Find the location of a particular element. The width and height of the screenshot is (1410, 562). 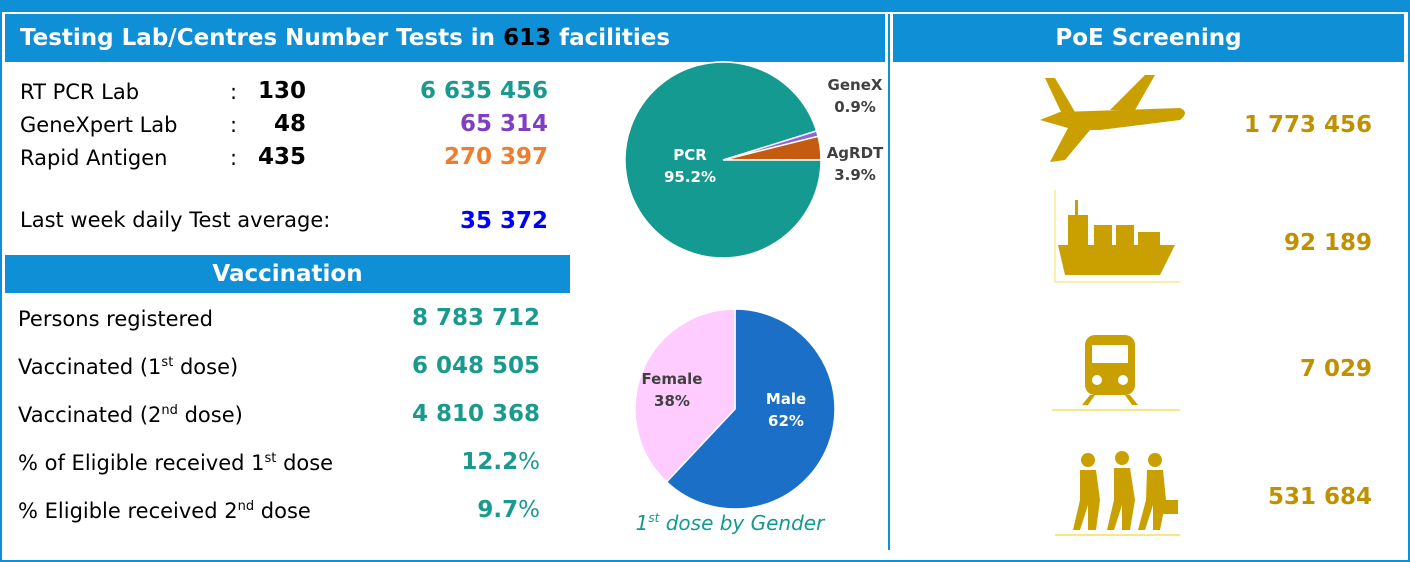

vaccination-header: Vaccination is located at coordinates (287, 274).